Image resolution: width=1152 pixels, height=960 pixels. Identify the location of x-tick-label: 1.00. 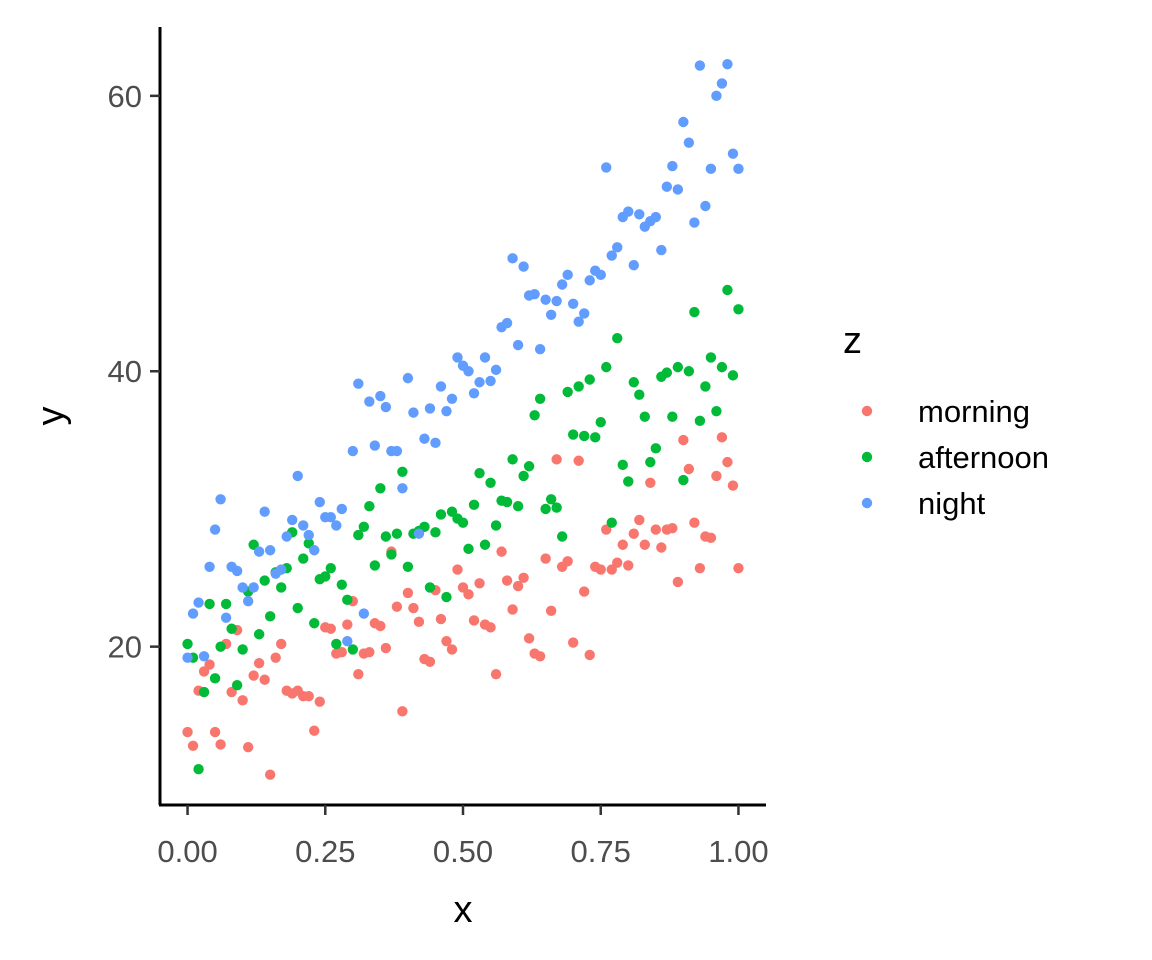
(738, 851).